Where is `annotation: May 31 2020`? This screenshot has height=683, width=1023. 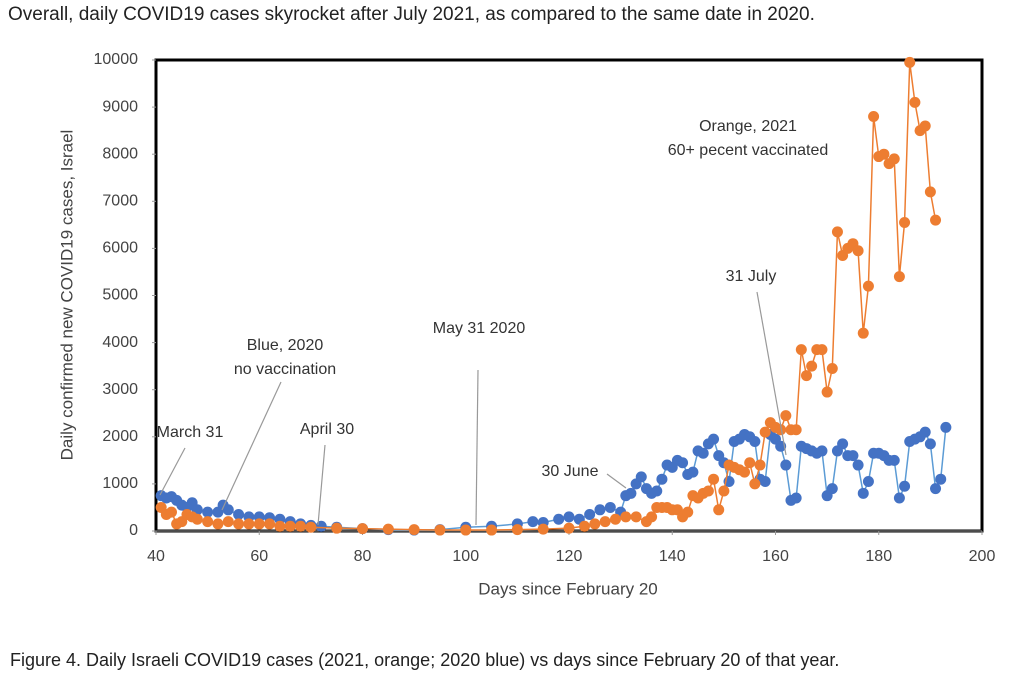
annotation: May 31 2020 is located at coordinates (479, 328).